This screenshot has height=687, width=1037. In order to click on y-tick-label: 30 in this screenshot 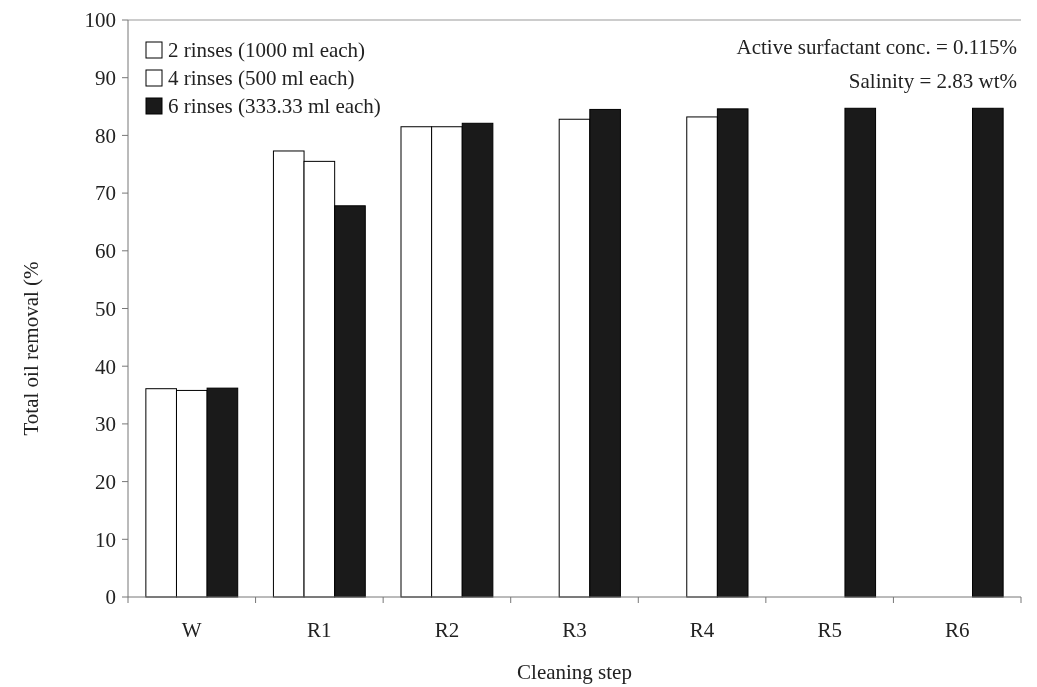, I will do `click(105, 424)`.